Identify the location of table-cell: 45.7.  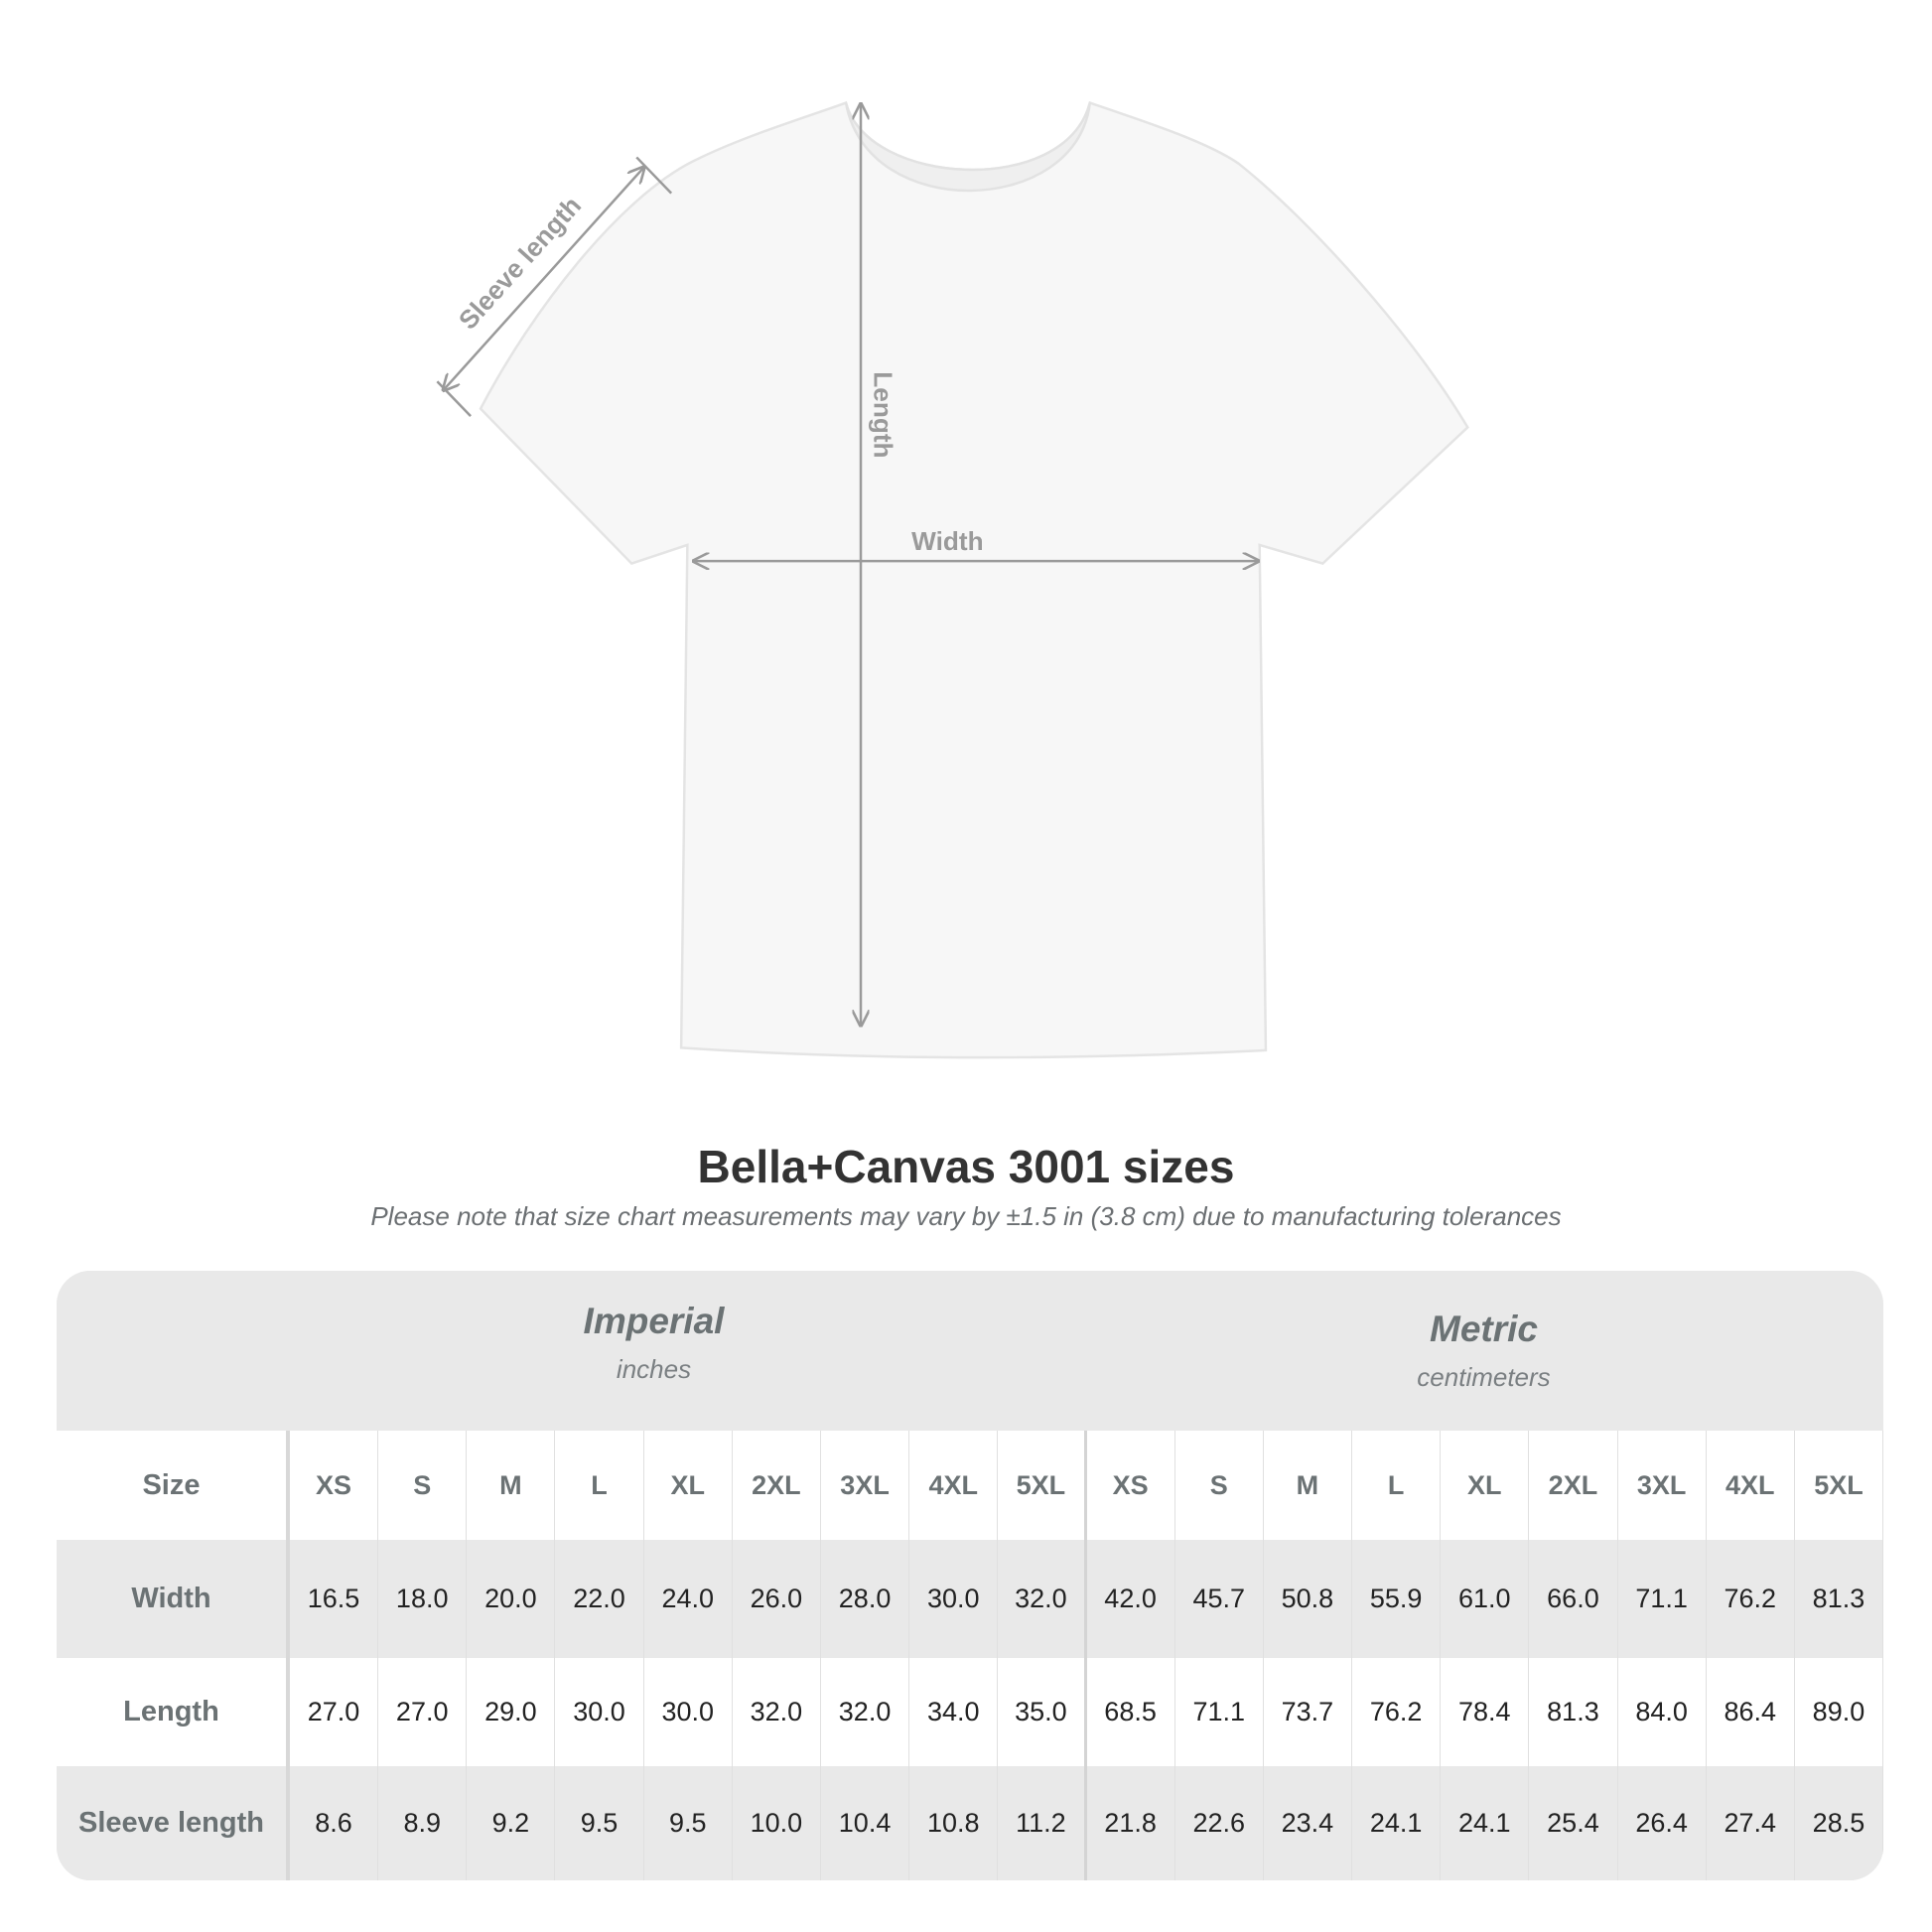
(1220, 1599).